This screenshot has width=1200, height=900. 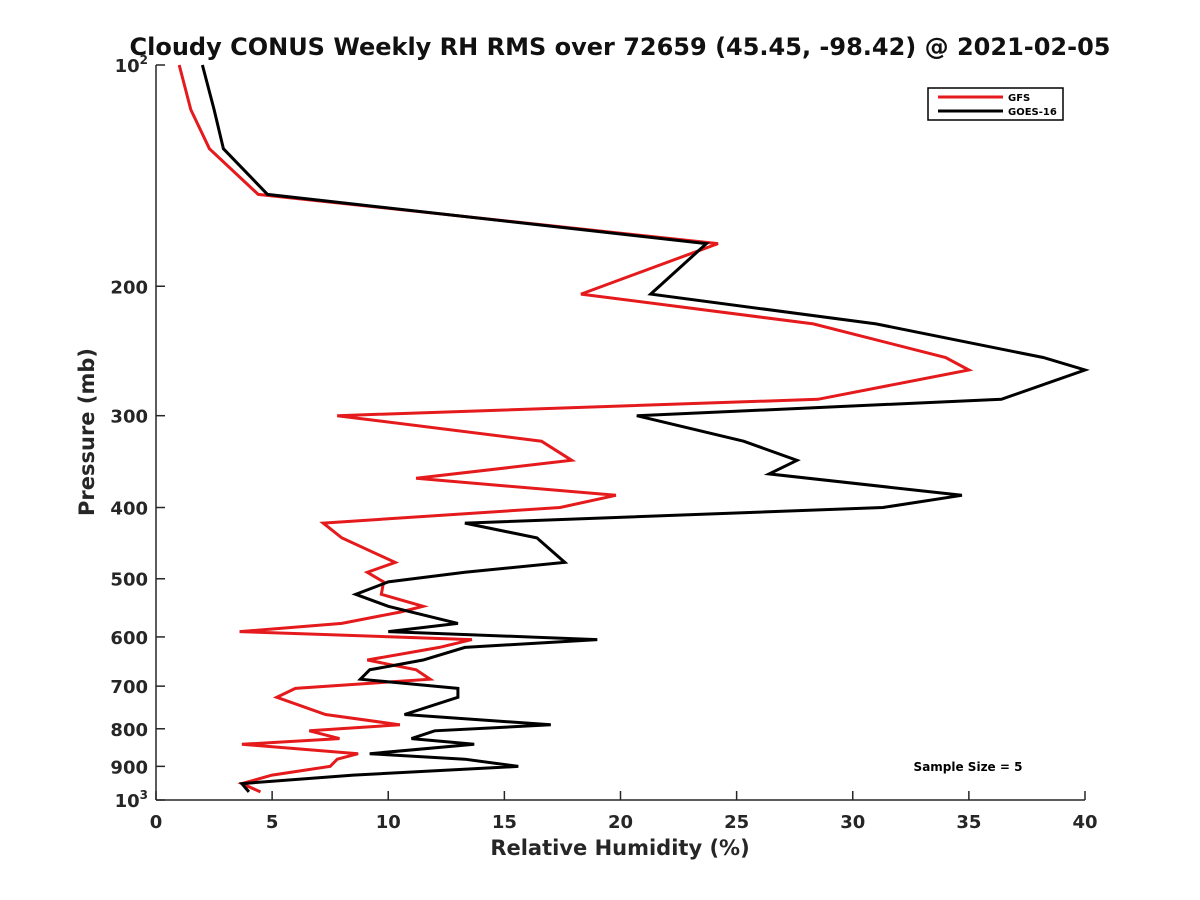 What do you see at coordinates (129, 687) in the screenshot?
I see `y-tick-label: 700` at bounding box center [129, 687].